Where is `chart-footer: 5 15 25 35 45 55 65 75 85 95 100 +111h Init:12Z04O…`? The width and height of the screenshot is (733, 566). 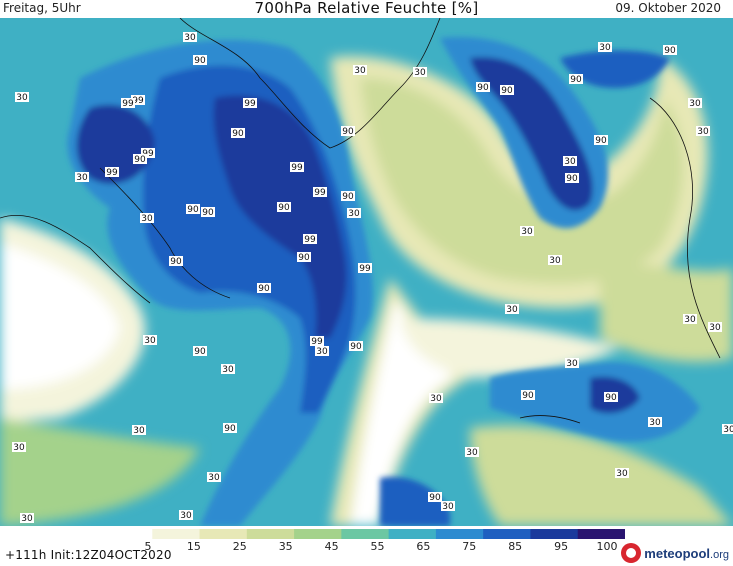 chart-footer: 5 15 25 35 45 55 65 75 85 95 100 +111h Init:12Z04O… is located at coordinates (366, 546).